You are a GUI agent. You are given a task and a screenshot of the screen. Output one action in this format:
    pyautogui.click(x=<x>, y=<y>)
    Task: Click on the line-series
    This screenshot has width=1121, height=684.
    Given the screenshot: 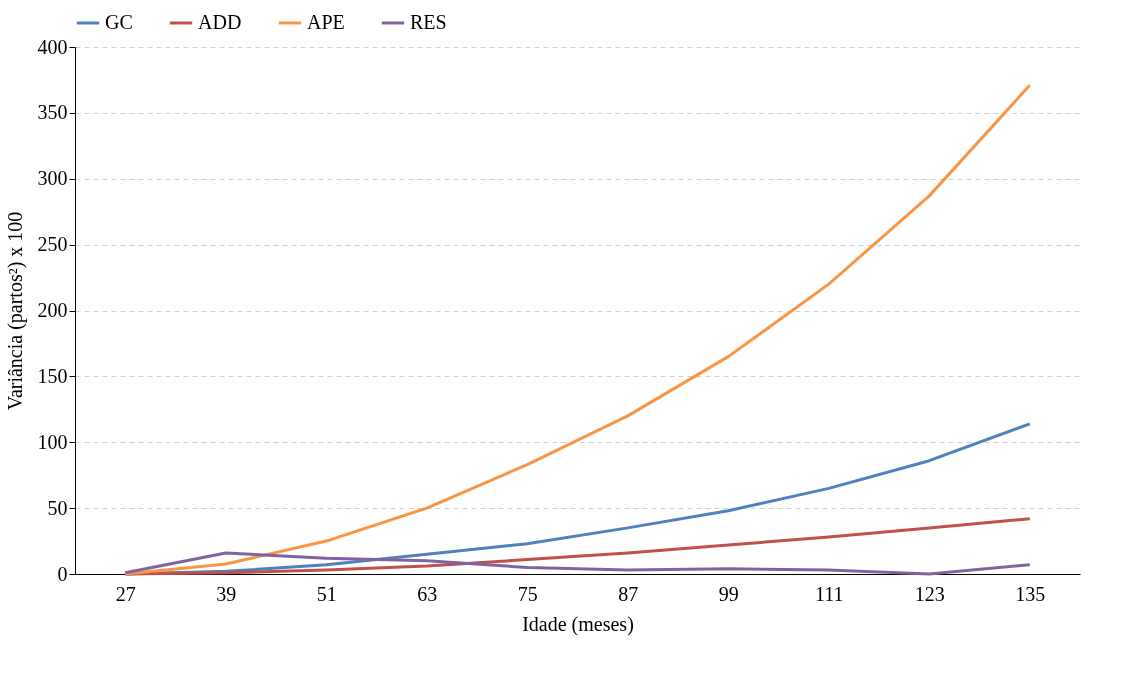 What is the action you would take?
    pyautogui.click(x=577, y=563)
    